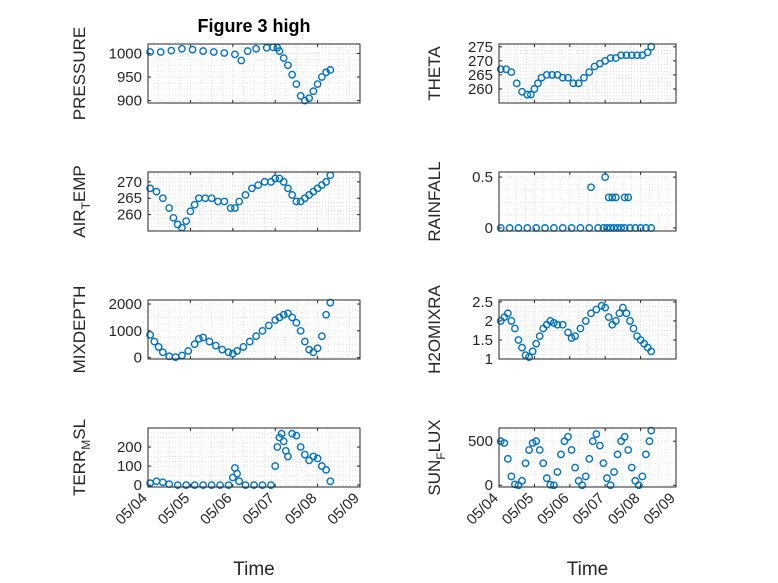 The height and width of the screenshot is (583, 778). I want to click on x-axis-label: Time, so click(588, 569).